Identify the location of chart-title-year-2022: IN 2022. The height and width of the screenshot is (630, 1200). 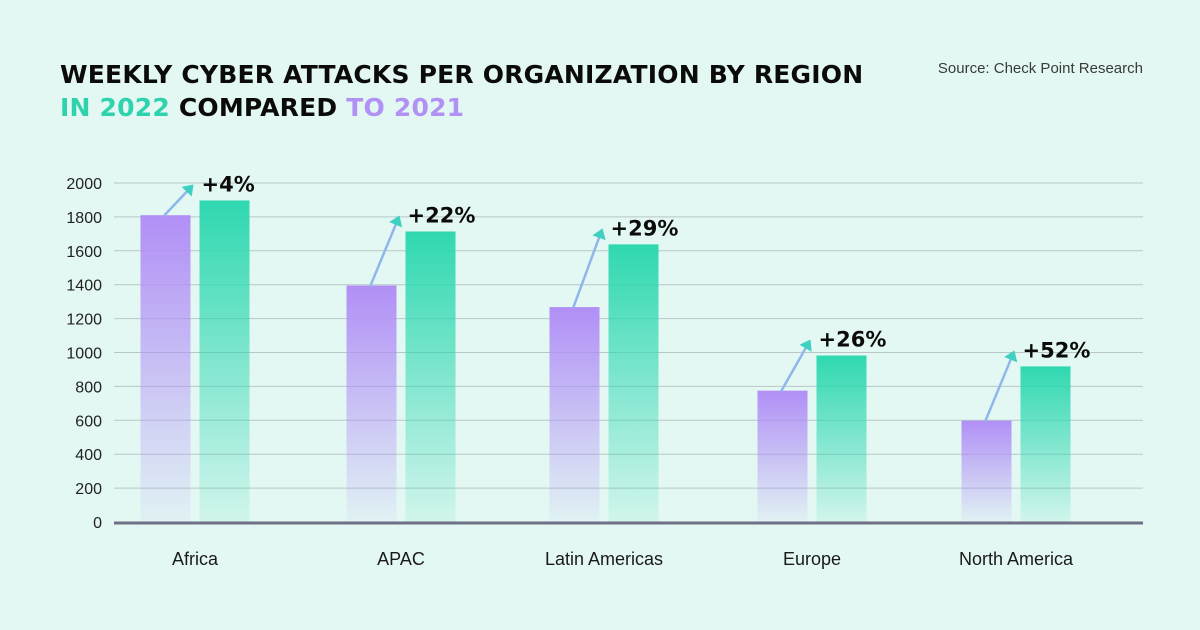
(115, 107).